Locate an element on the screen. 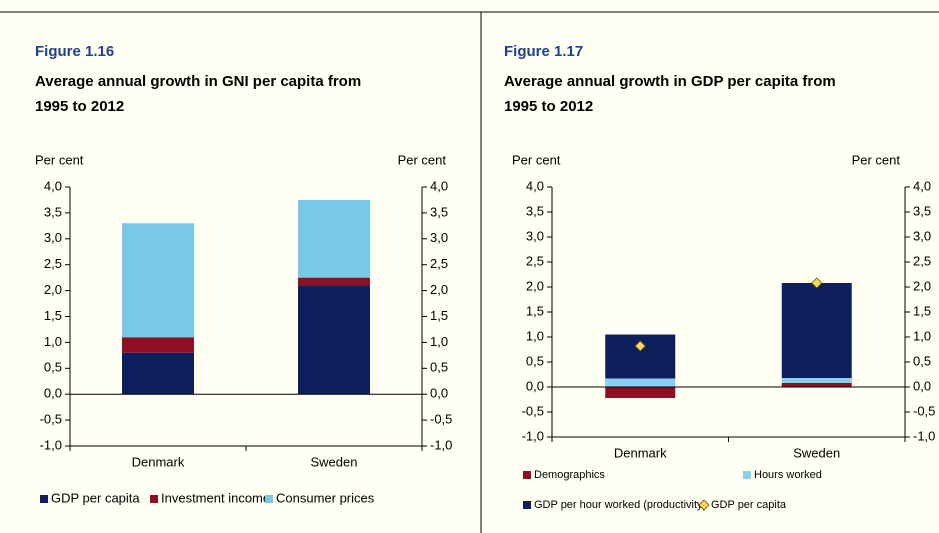  legend-marker is located at coordinates (704, 505).